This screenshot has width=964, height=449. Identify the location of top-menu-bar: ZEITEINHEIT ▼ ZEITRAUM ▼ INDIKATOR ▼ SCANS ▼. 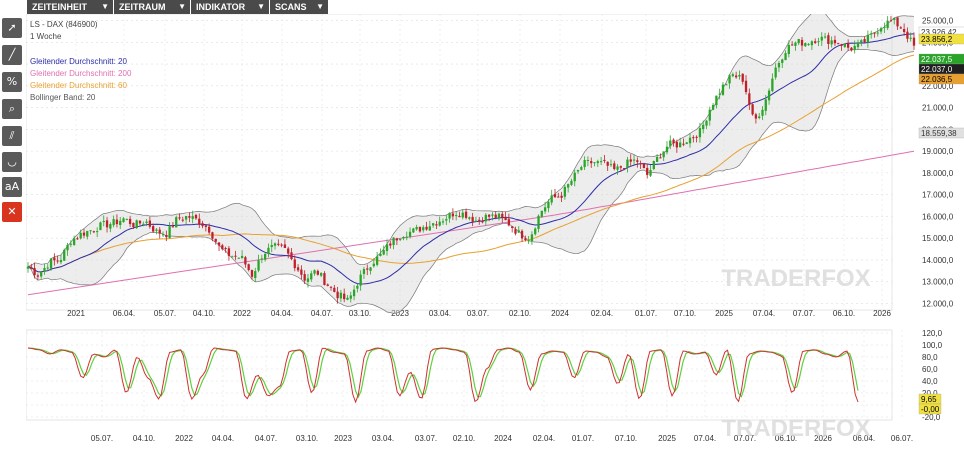
(482, 7).